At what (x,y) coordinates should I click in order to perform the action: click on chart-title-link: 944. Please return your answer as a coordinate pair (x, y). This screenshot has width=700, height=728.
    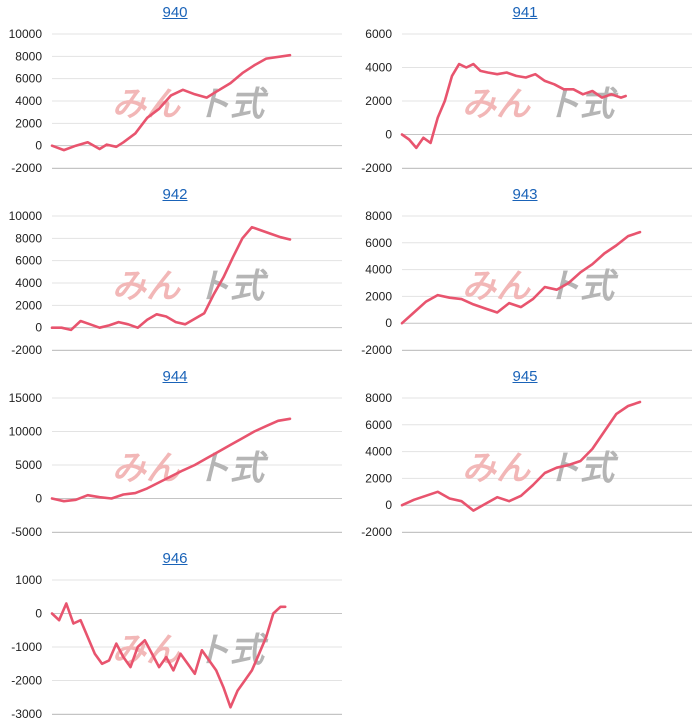
    Looking at the image, I should click on (175, 376).